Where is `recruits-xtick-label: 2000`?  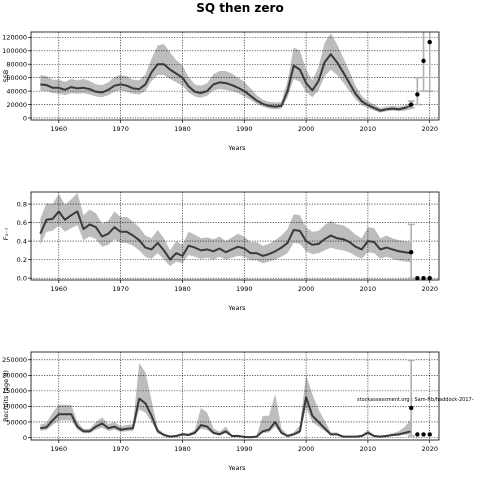 recruits-xtick-label: 2000 is located at coordinates (306, 449).